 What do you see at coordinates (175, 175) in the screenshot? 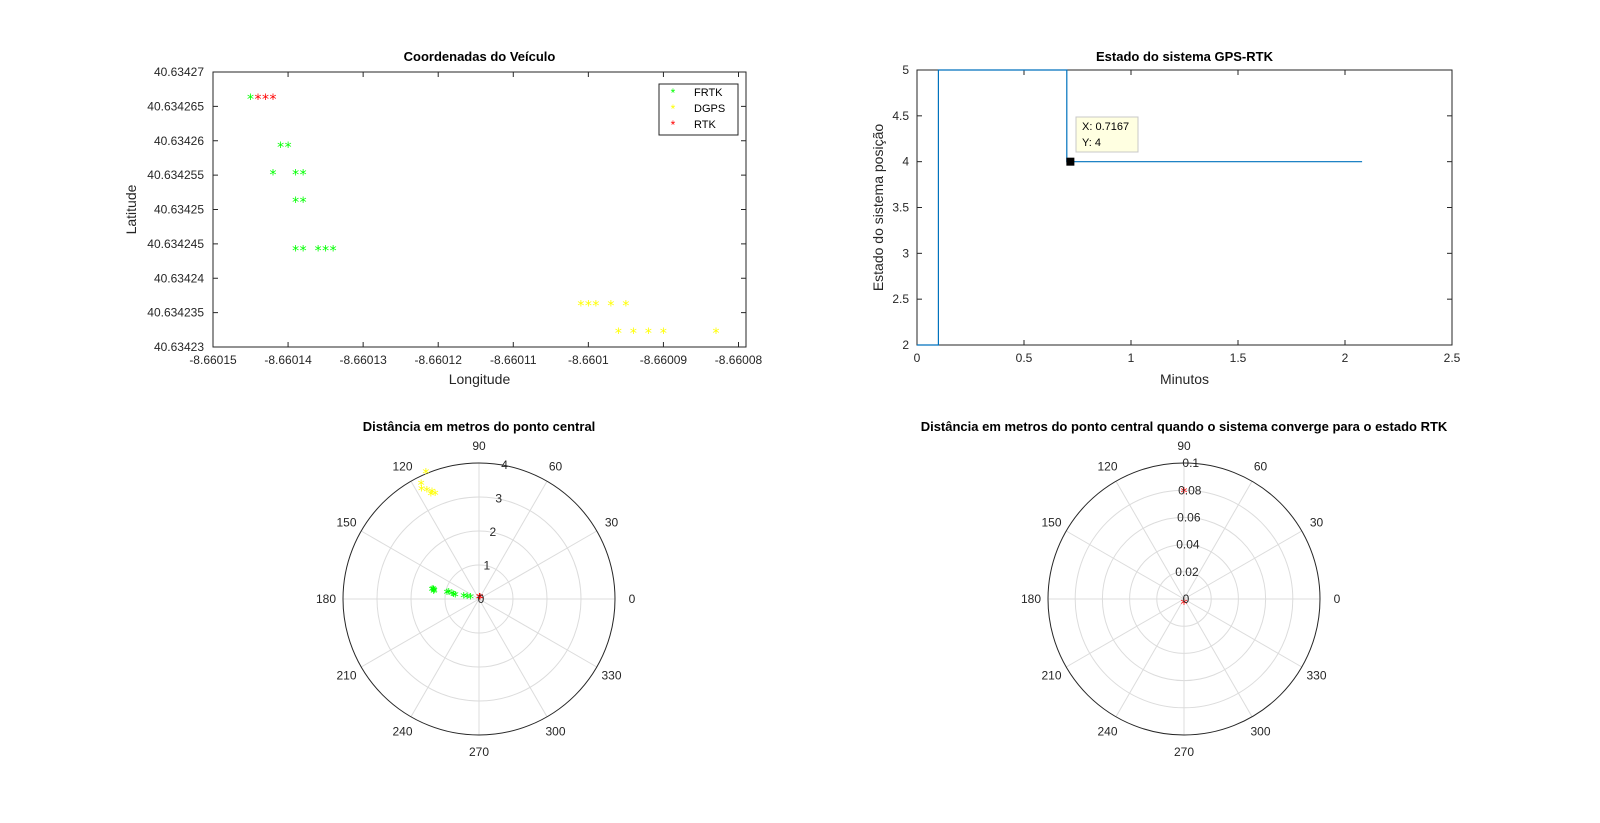
I see `y-tick-label: 40.634255` at bounding box center [175, 175].